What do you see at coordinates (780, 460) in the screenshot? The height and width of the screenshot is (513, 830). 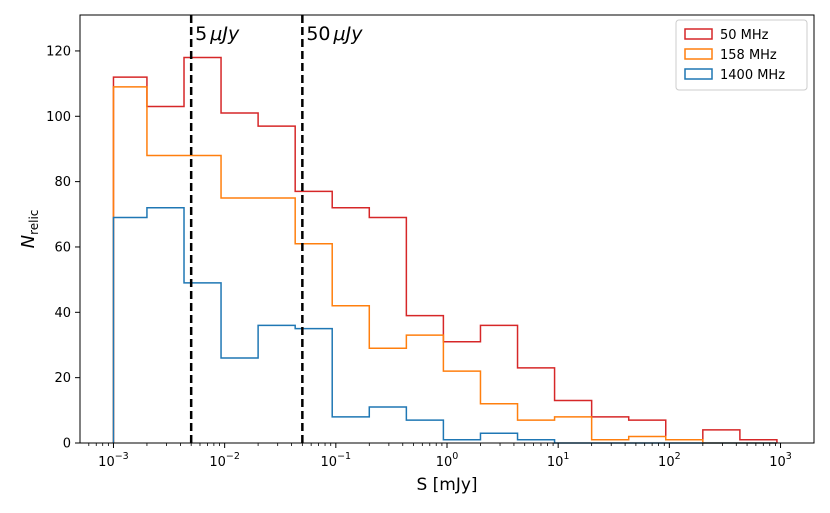 I see `x-tick-label: 10³` at bounding box center [780, 460].